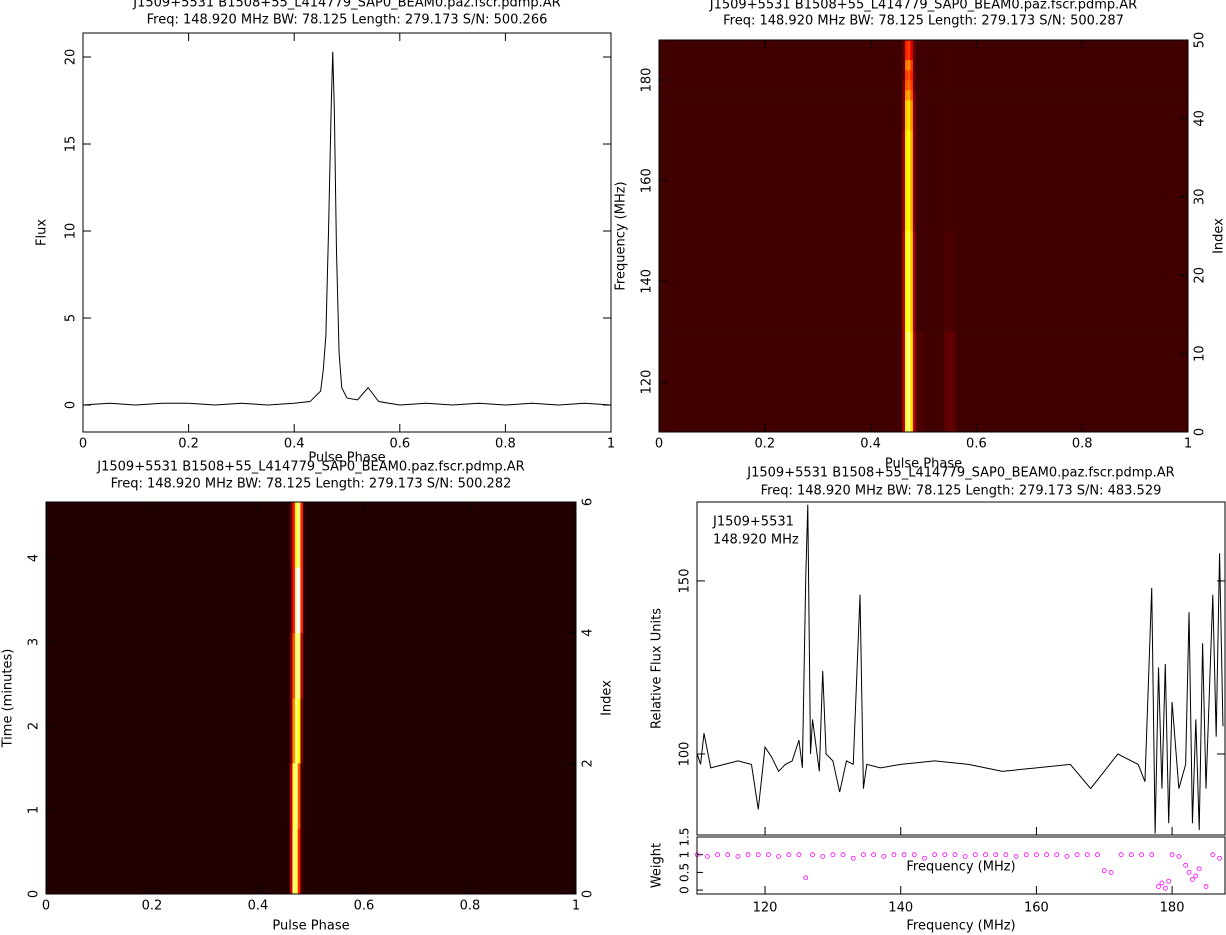  I want to click on y2-axis-label: Index, so click(607, 698).